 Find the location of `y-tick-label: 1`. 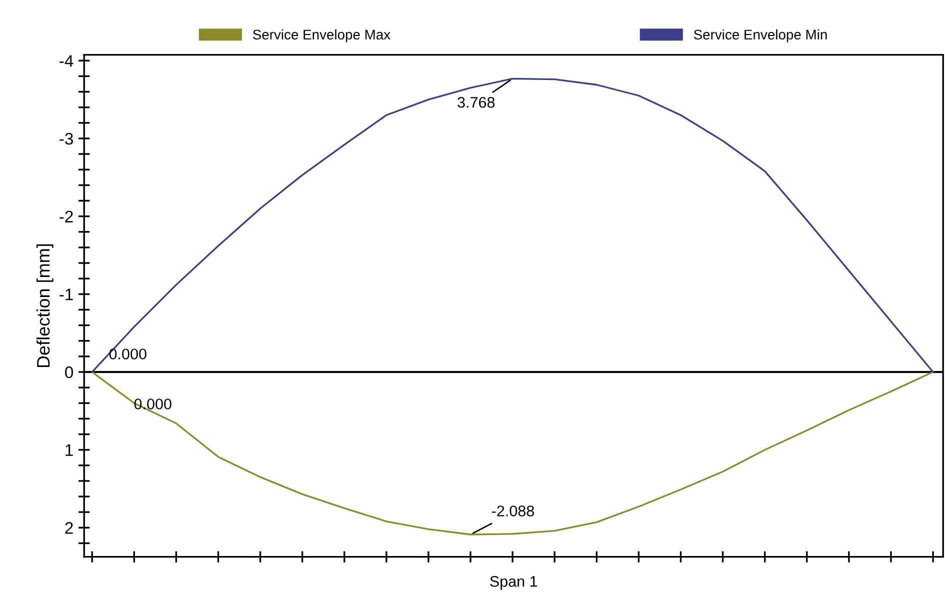

y-tick-label: 1 is located at coordinates (69, 450).